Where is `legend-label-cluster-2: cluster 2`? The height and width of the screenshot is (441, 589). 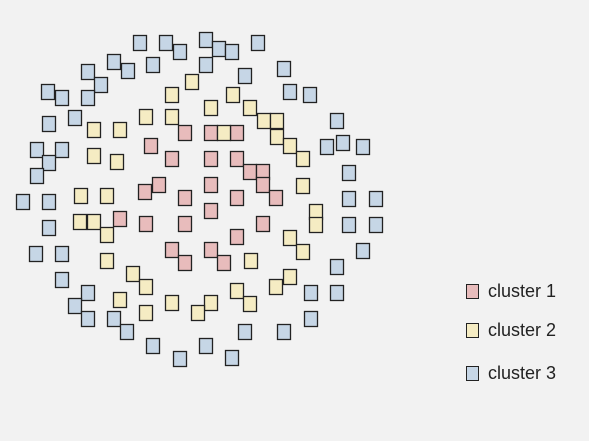 legend-label-cluster-2: cluster 2 is located at coordinates (522, 330).